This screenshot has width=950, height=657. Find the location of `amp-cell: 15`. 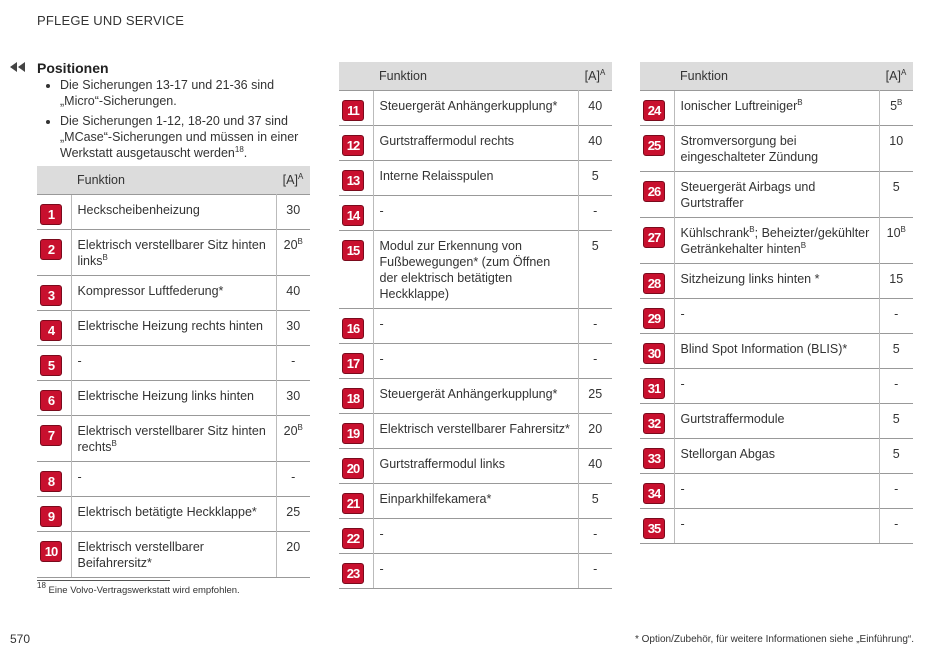

amp-cell: 15 is located at coordinates (896, 281).